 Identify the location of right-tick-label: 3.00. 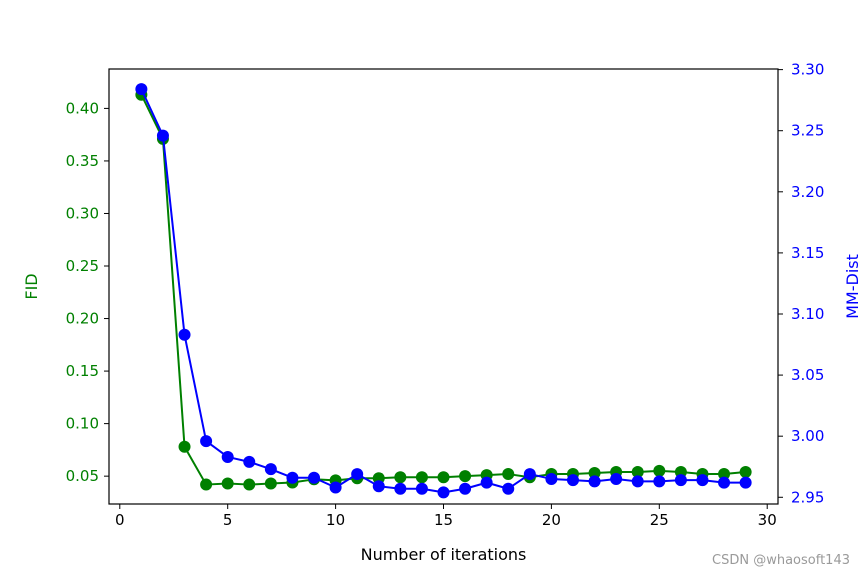
(807, 436).